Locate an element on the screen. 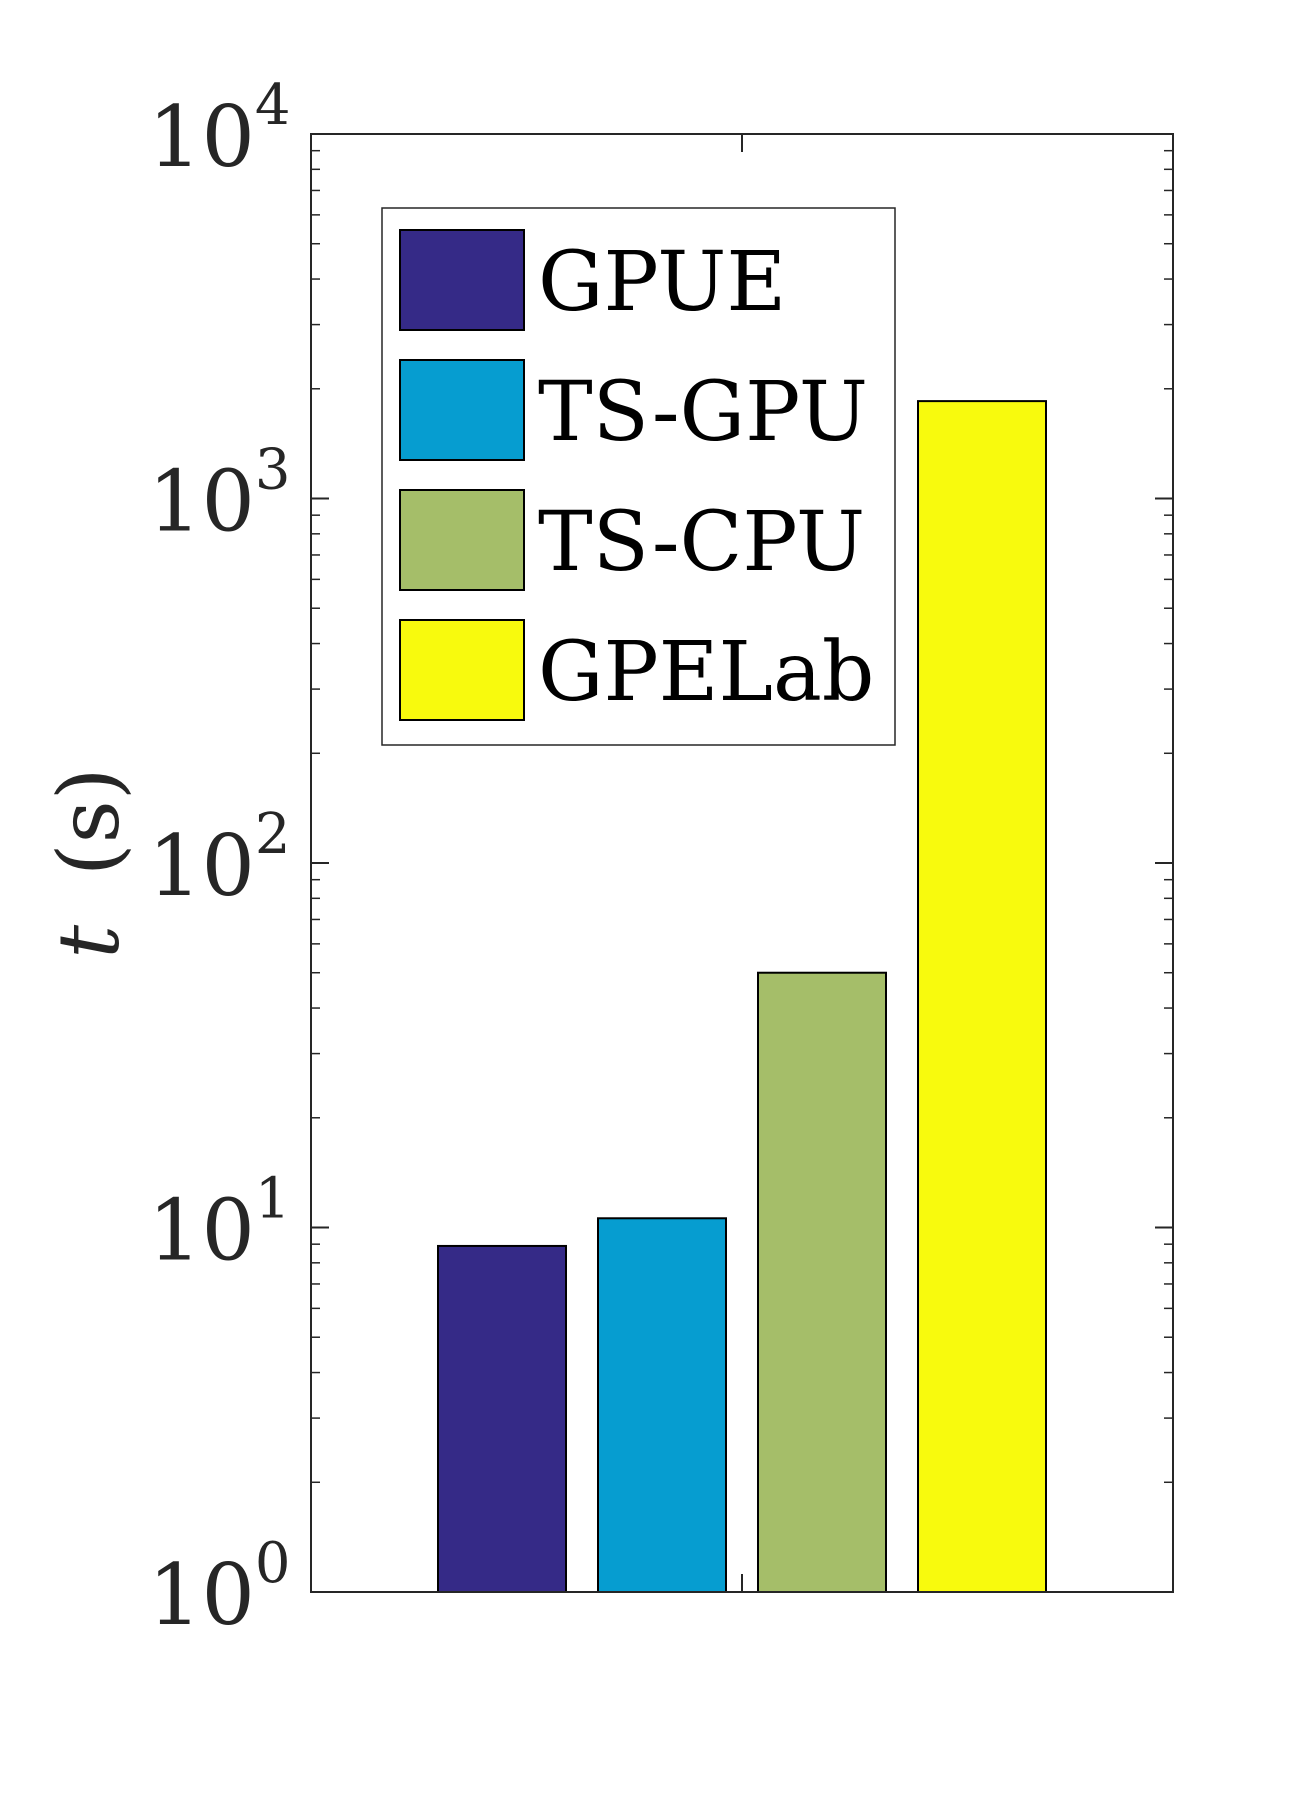 This screenshot has height=1799, width=1293. legend-swatch-ts-gpu is located at coordinates (462, 410).